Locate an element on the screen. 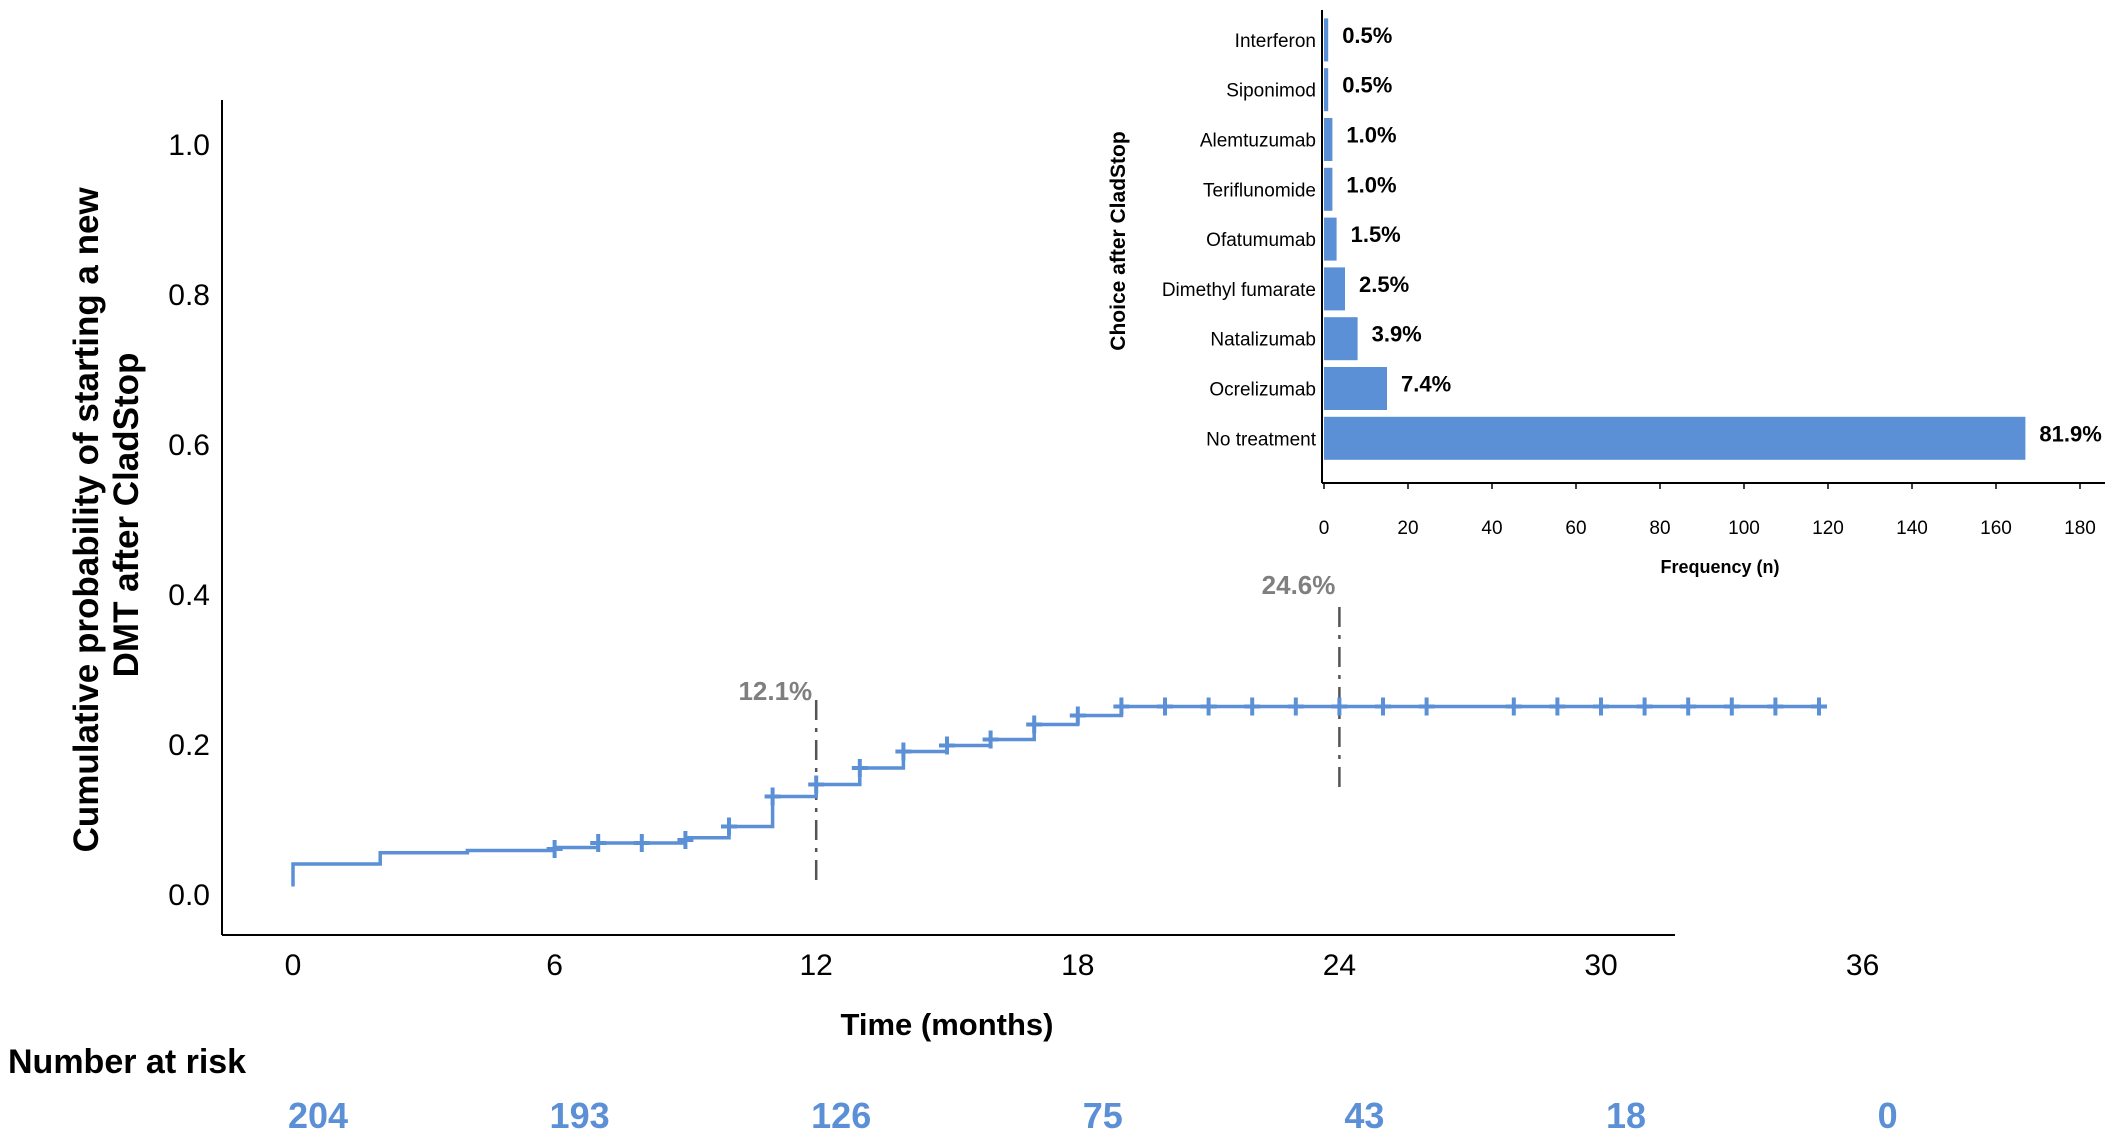 The height and width of the screenshot is (1137, 2128). y-tick-label: 0.8 is located at coordinates (189, 295).